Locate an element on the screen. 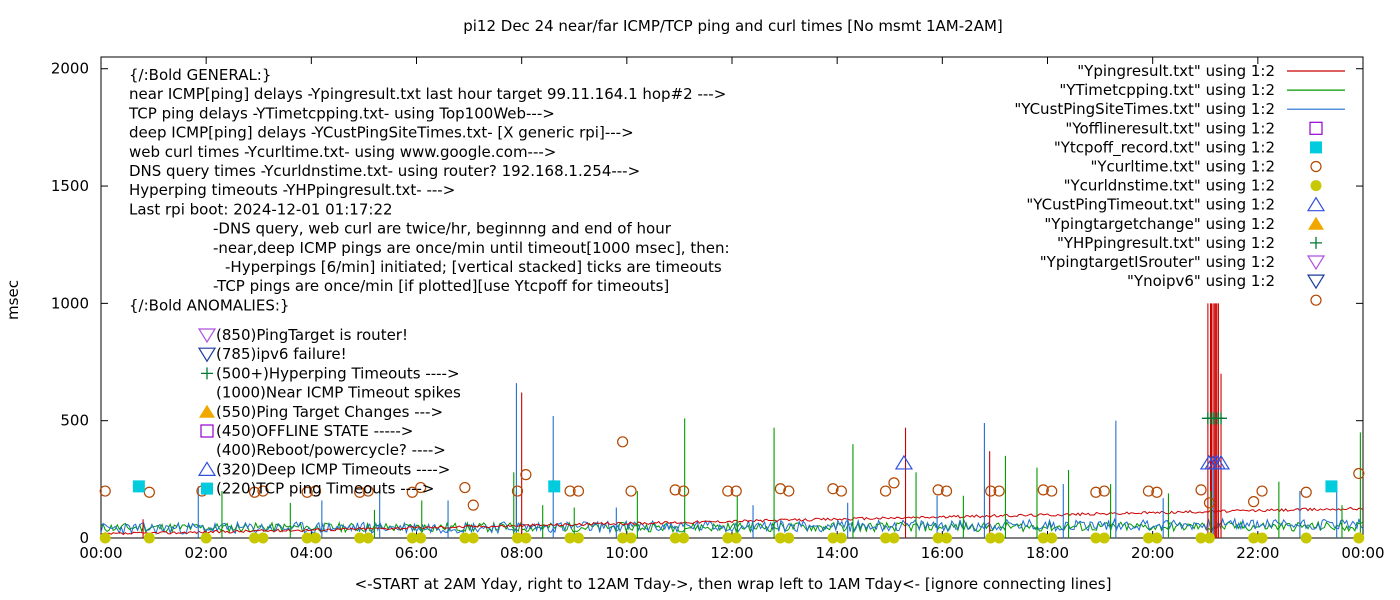 The width and height of the screenshot is (1400, 600). note-line: {/:Bold ANOMALIES:} is located at coordinates (209, 305).